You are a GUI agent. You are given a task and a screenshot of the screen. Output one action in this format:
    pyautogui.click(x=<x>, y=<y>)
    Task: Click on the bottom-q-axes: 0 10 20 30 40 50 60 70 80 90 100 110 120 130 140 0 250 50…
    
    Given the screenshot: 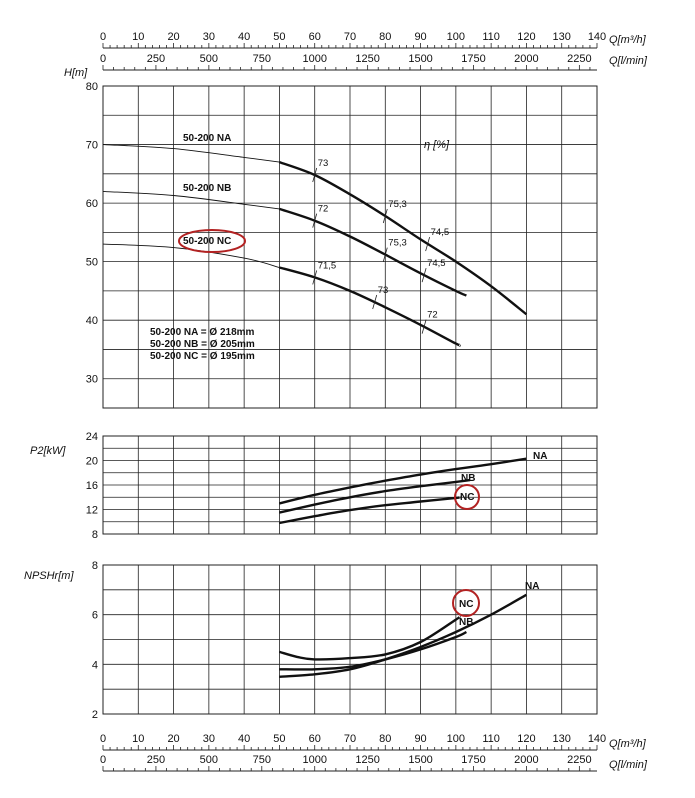 What is the action you would take?
    pyautogui.click(x=353, y=752)
    